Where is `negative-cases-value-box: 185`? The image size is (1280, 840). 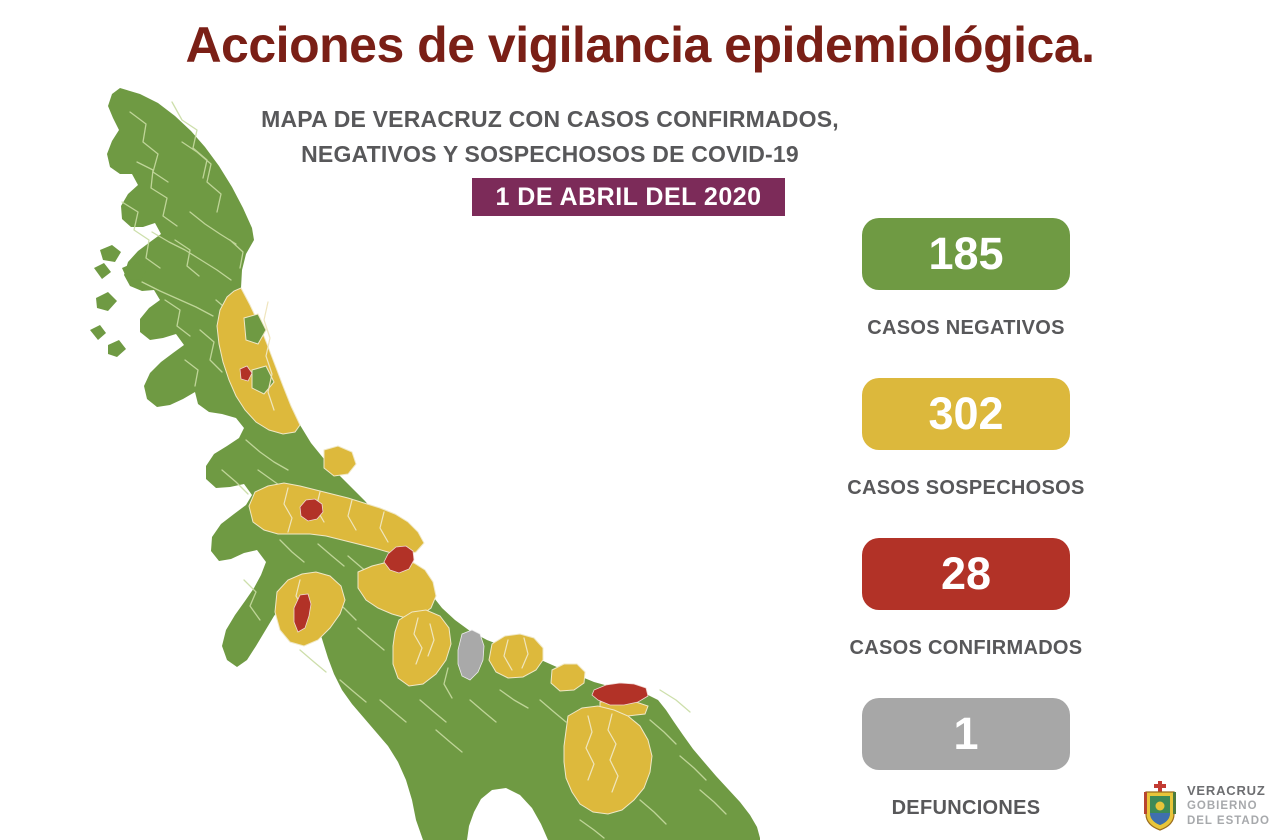 negative-cases-value-box: 185 is located at coordinates (966, 254).